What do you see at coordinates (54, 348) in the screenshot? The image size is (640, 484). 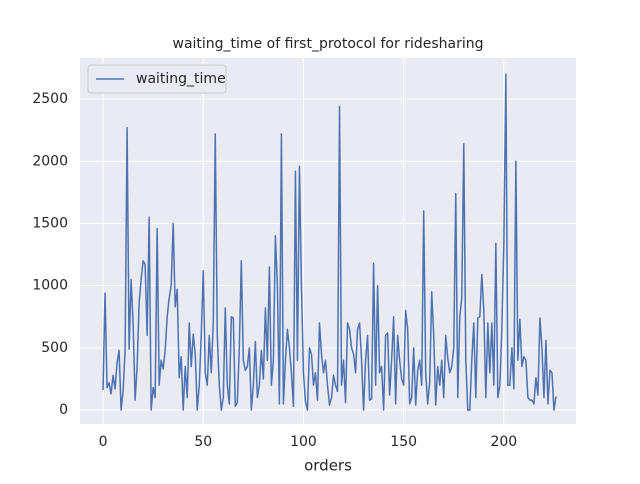 I see `y-tick-label: 500` at bounding box center [54, 348].